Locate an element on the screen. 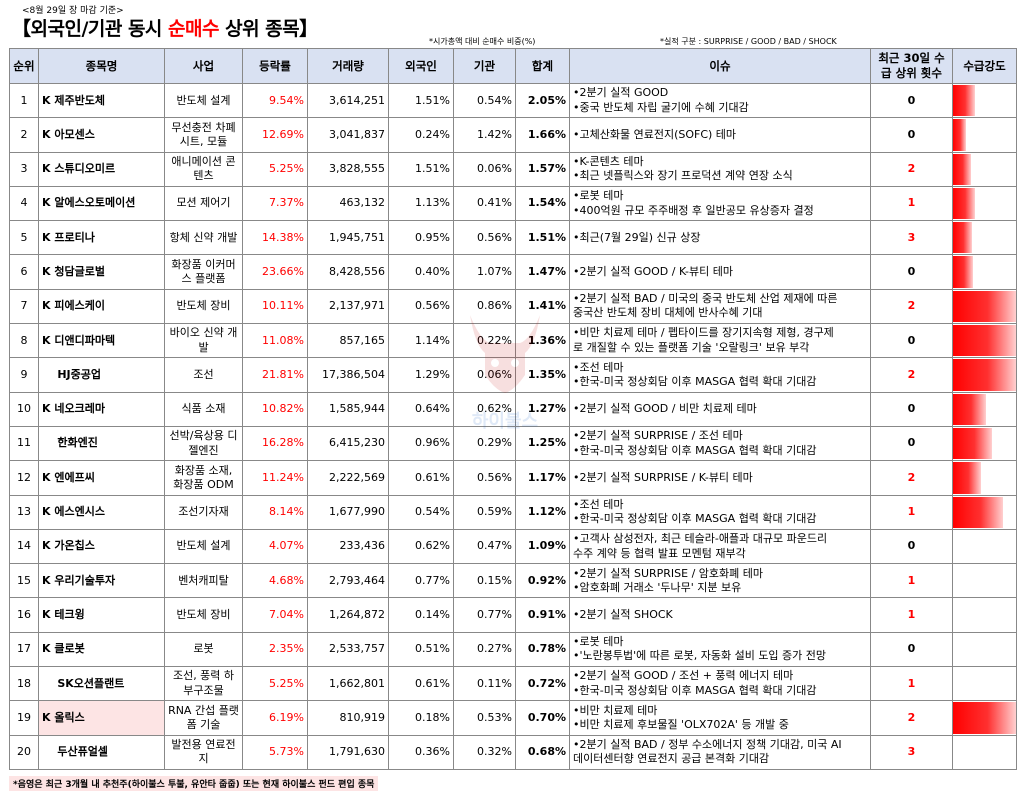 This screenshot has height=794, width=1024. rank-cell: 2 is located at coordinates (24, 135).